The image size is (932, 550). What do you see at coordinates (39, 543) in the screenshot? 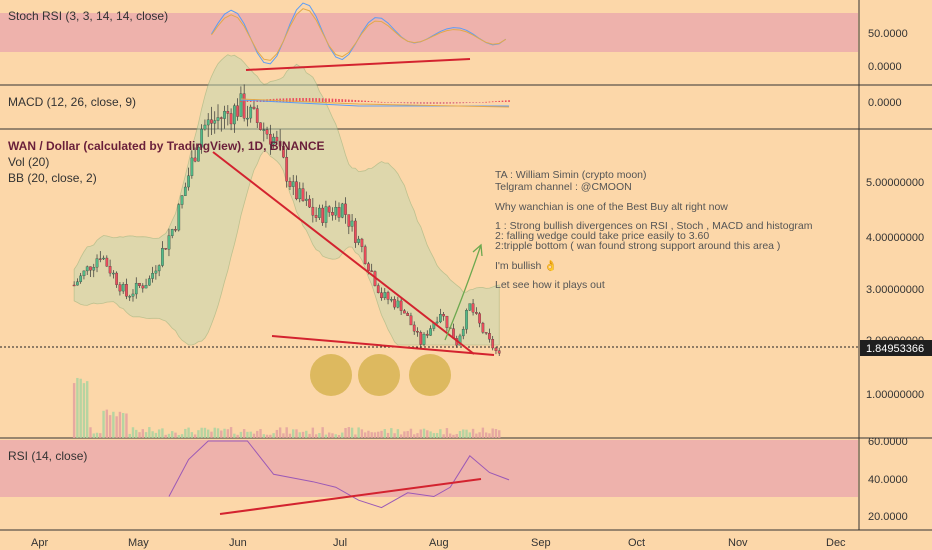
I see `month-apr: Apr` at bounding box center [39, 543].